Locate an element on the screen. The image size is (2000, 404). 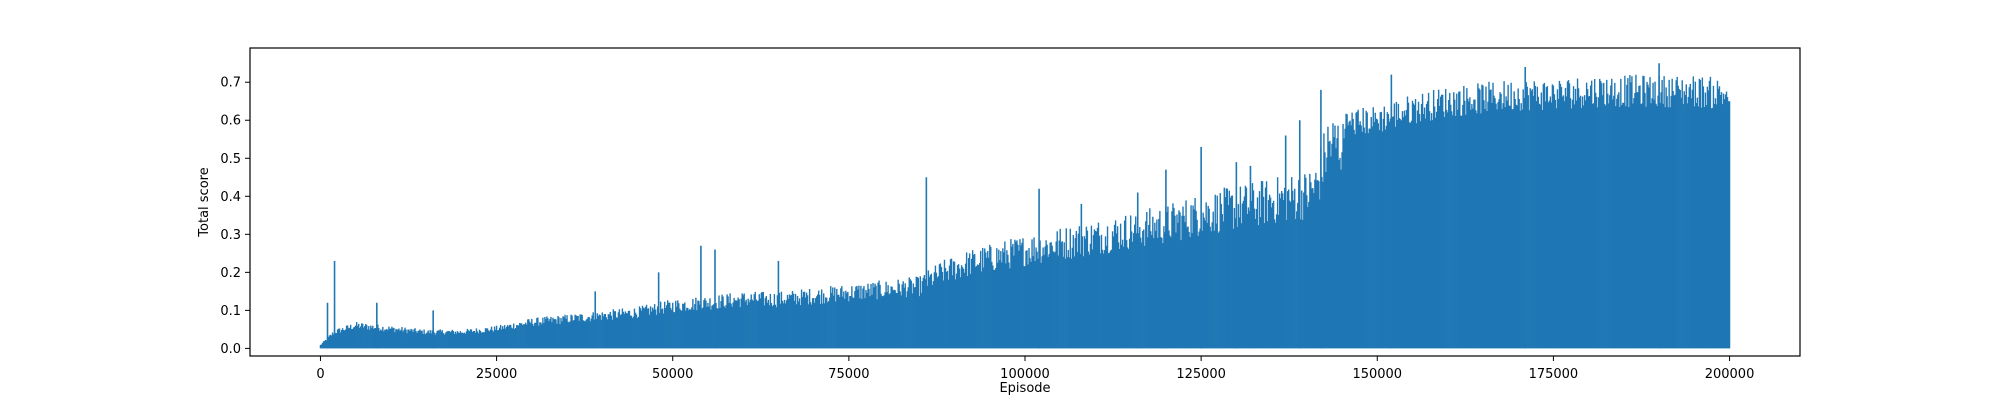
y-tick-label: 0.1 is located at coordinates (230, 311).